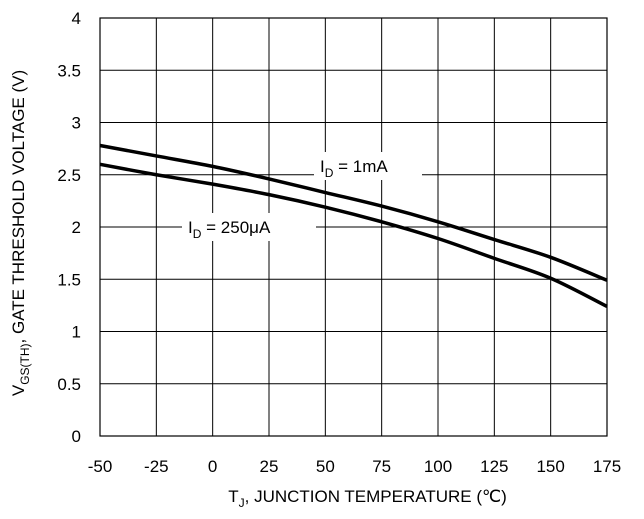 The width and height of the screenshot is (644, 519). What do you see at coordinates (76, 436) in the screenshot?
I see `y-tick-label: 0` at bounding box center [76, 436].